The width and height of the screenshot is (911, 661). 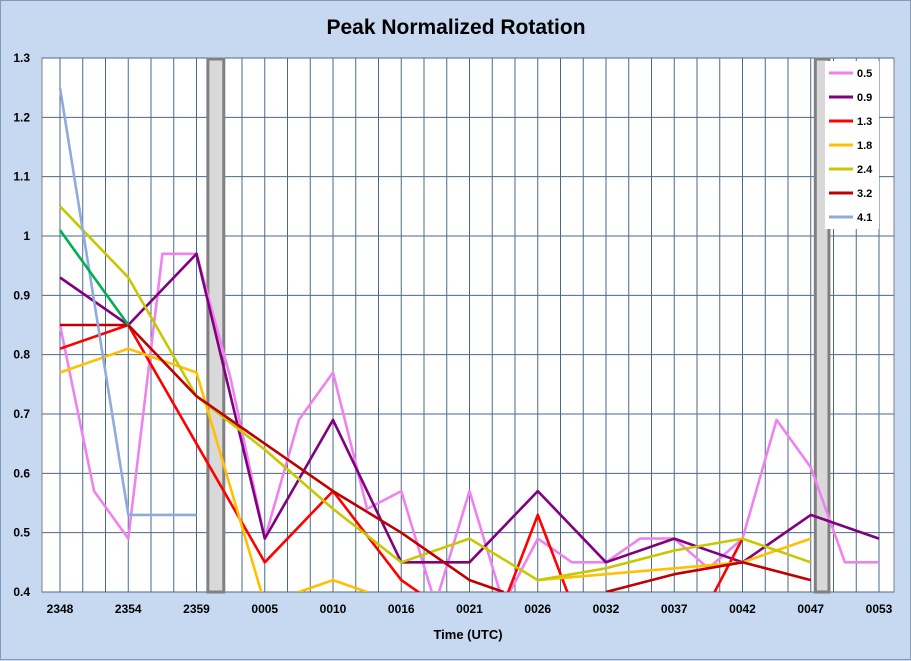 What do you see at coordinates (21, 592) in the screenshot?
I see `y-tick-label: 0.4` at bounding box center [21, 592].